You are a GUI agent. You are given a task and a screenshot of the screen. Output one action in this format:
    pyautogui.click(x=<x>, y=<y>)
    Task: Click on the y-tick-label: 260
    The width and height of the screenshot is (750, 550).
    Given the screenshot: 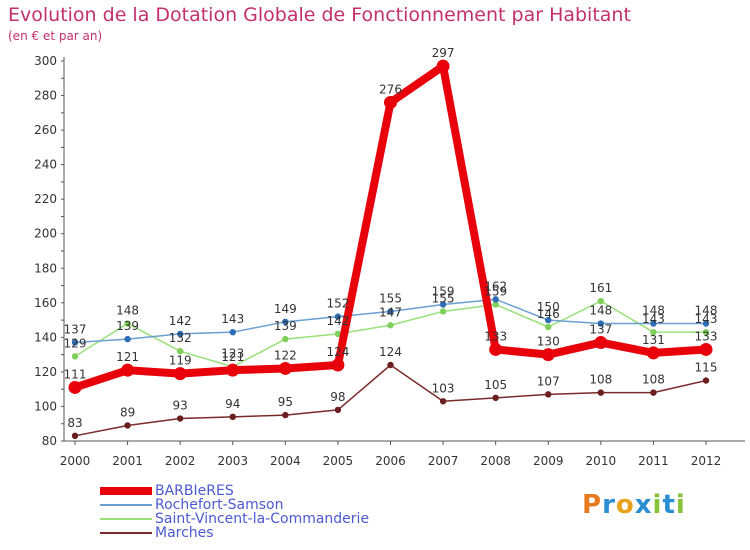 What is the action you would take?
    pyautogui.click(x=45, y=130)
    